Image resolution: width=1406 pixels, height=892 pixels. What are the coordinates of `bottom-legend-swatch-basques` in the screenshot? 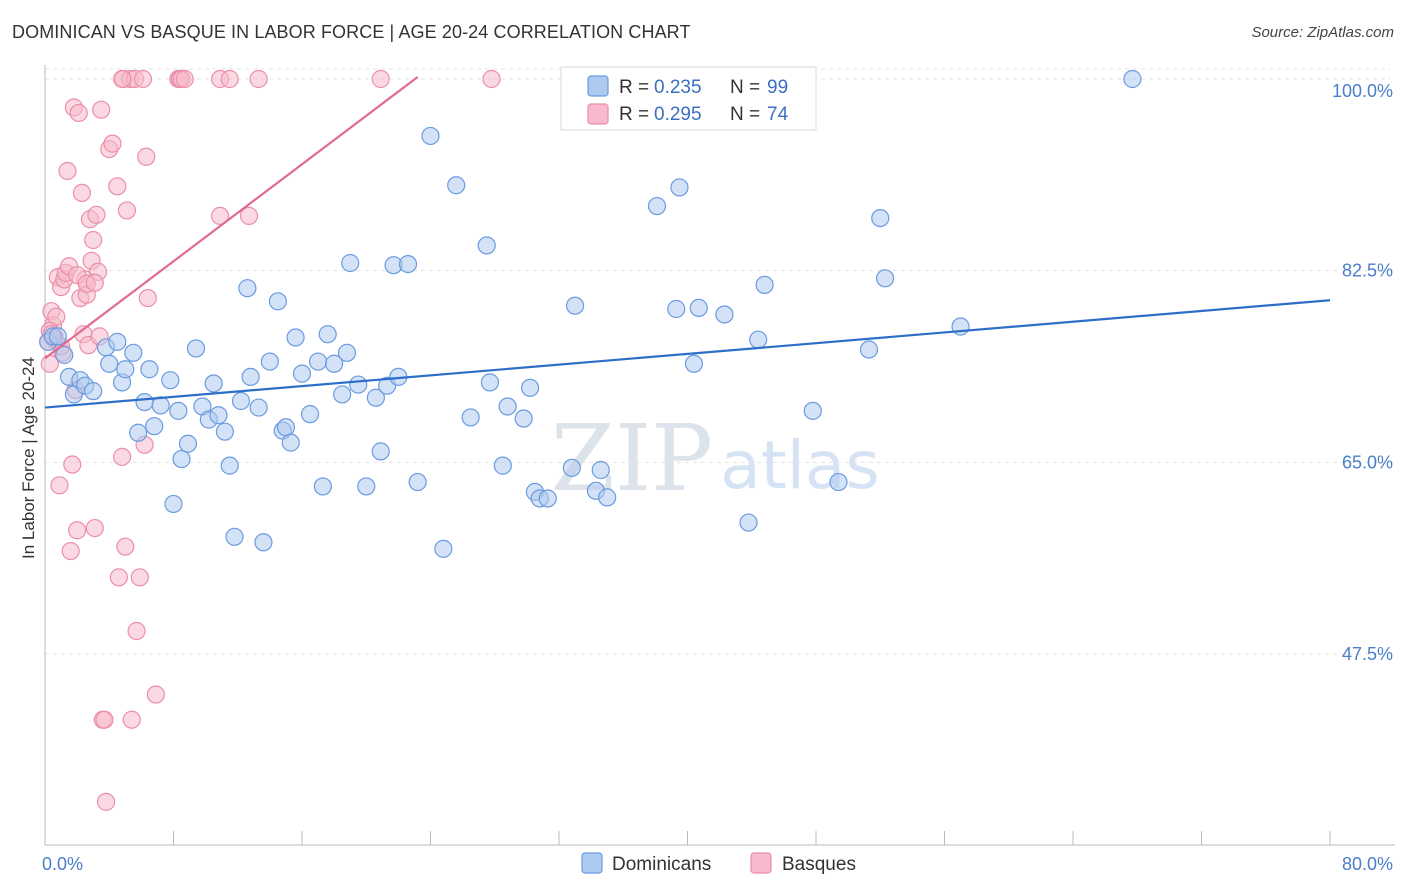 It's located at (761, 863).